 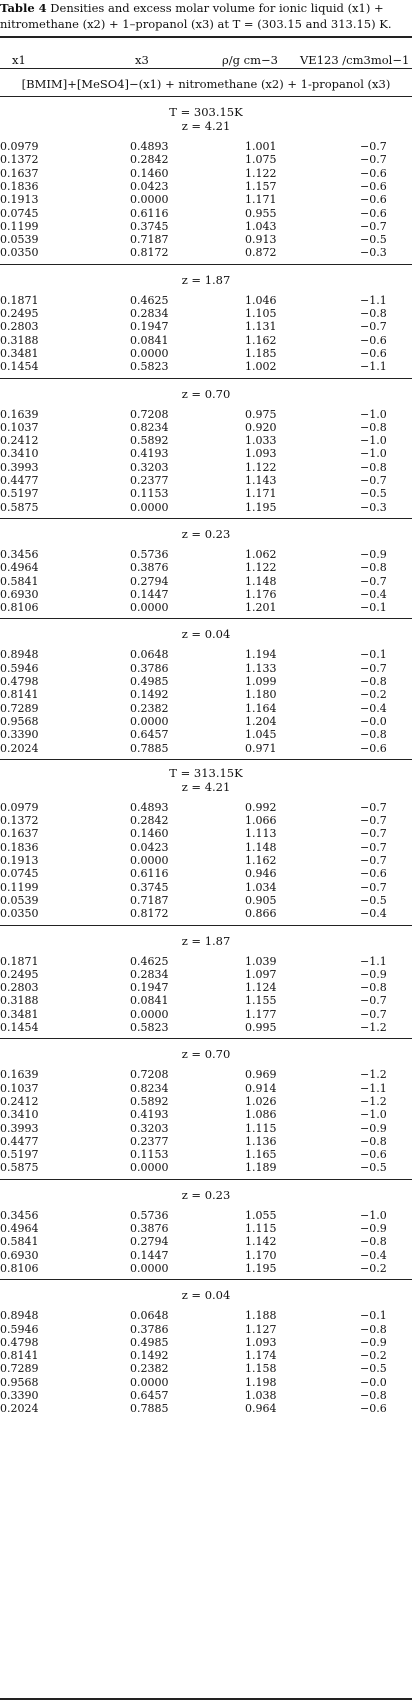 What do you see at coordinates (206, 608) in the screenshot?
I see `table-row: 0.8106 0.0000 1.201 −0.1` at bounding box center [206, 608].